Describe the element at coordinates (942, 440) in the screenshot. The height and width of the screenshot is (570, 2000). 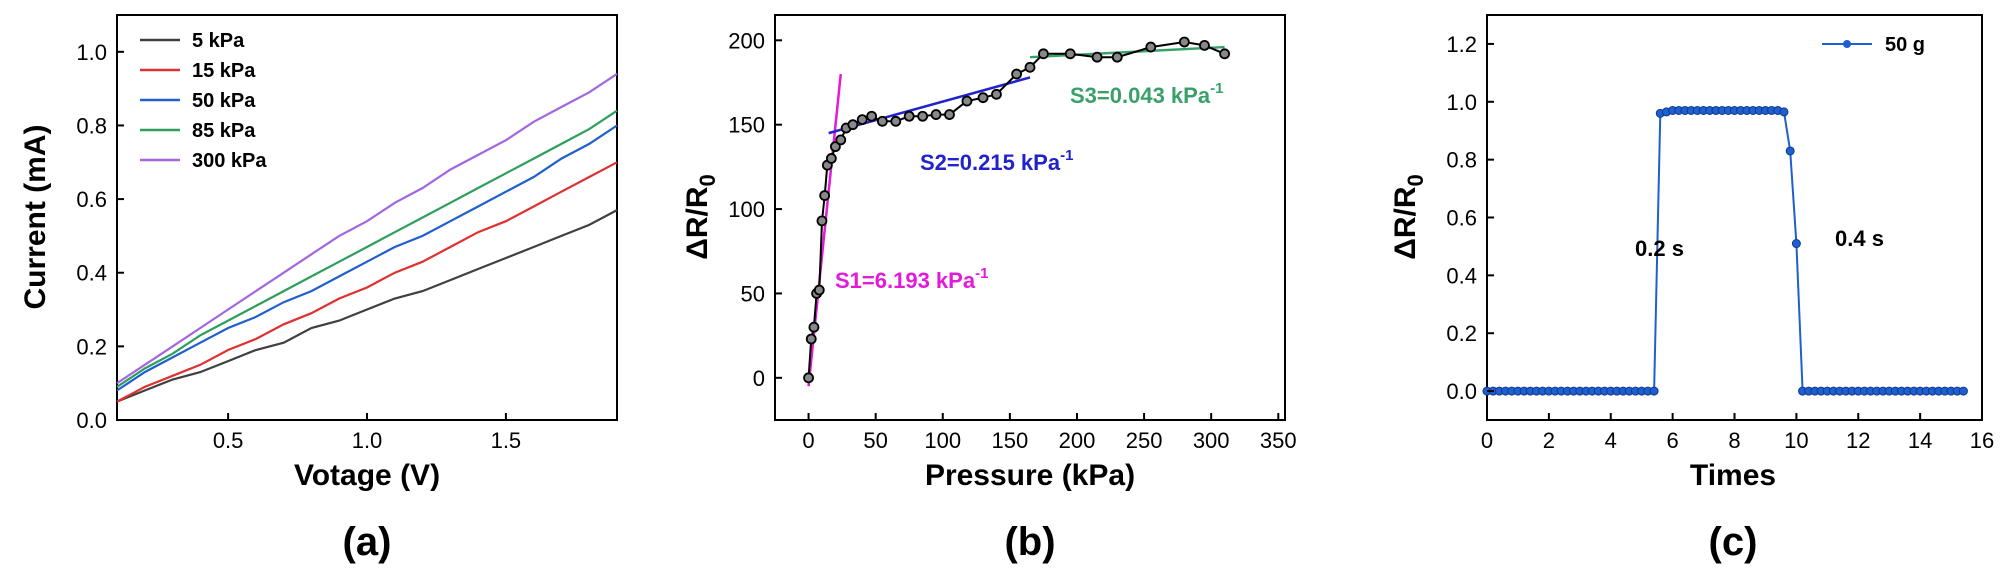
I see `panel-b-x-tick-label: 100` at that location.